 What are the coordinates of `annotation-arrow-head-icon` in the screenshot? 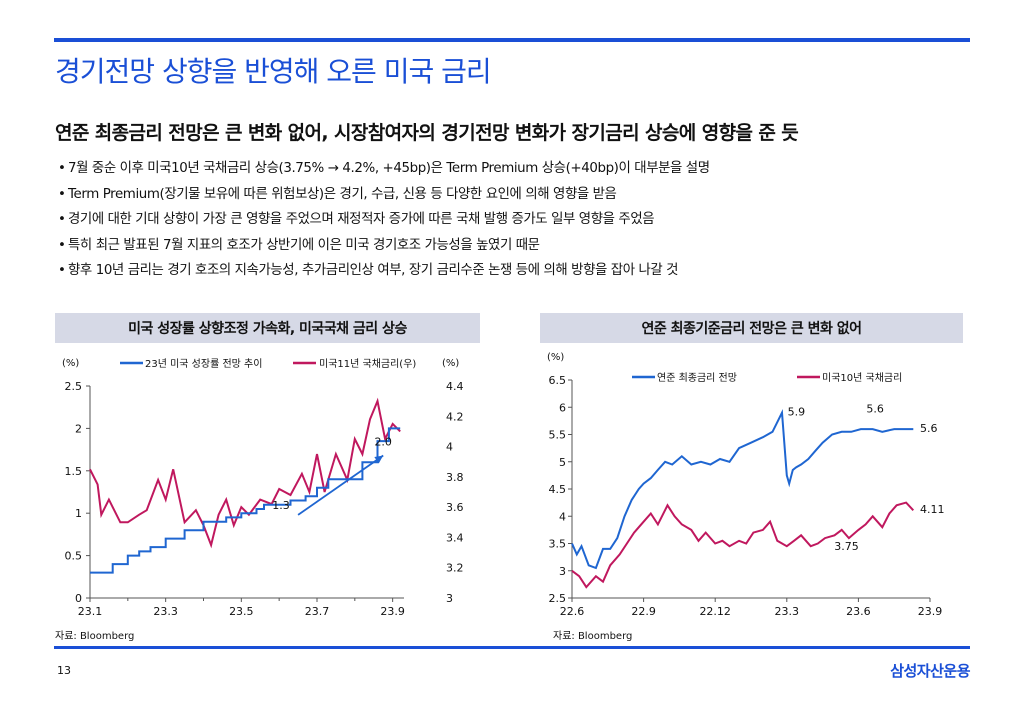 It's located at (379, 459).